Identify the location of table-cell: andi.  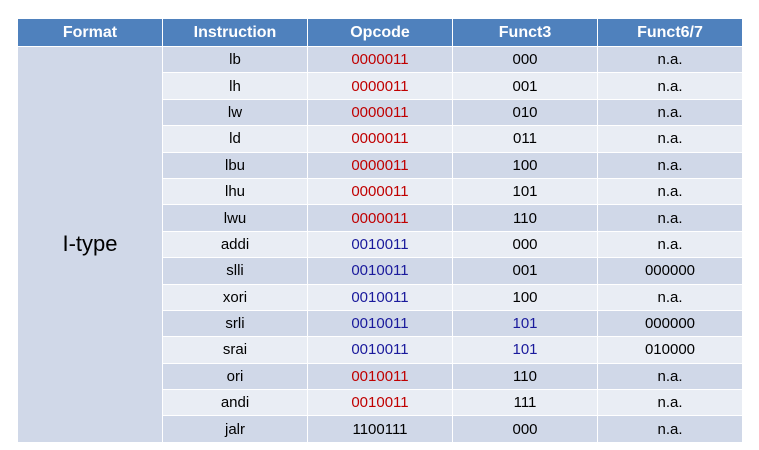
(235, 403).